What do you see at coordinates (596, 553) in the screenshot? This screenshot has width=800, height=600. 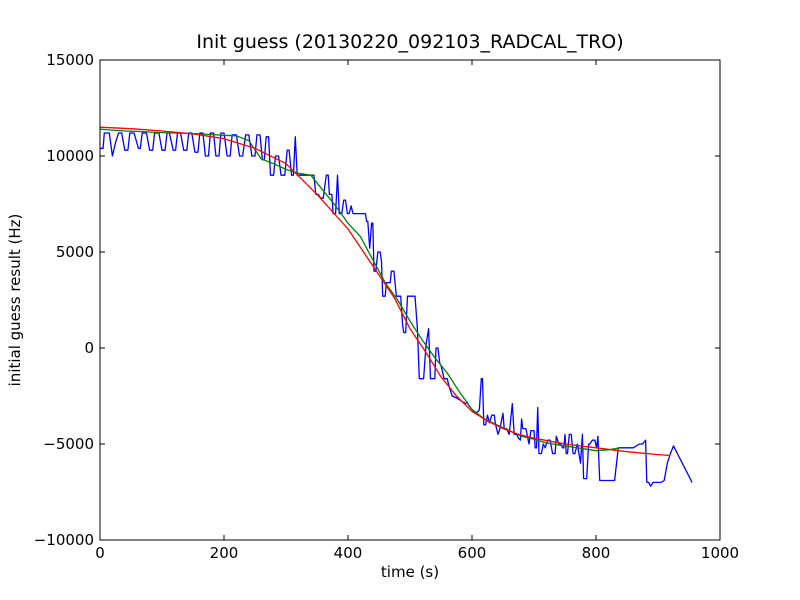 I see `x-tick-label: 800` at bounding box center [596, 553].